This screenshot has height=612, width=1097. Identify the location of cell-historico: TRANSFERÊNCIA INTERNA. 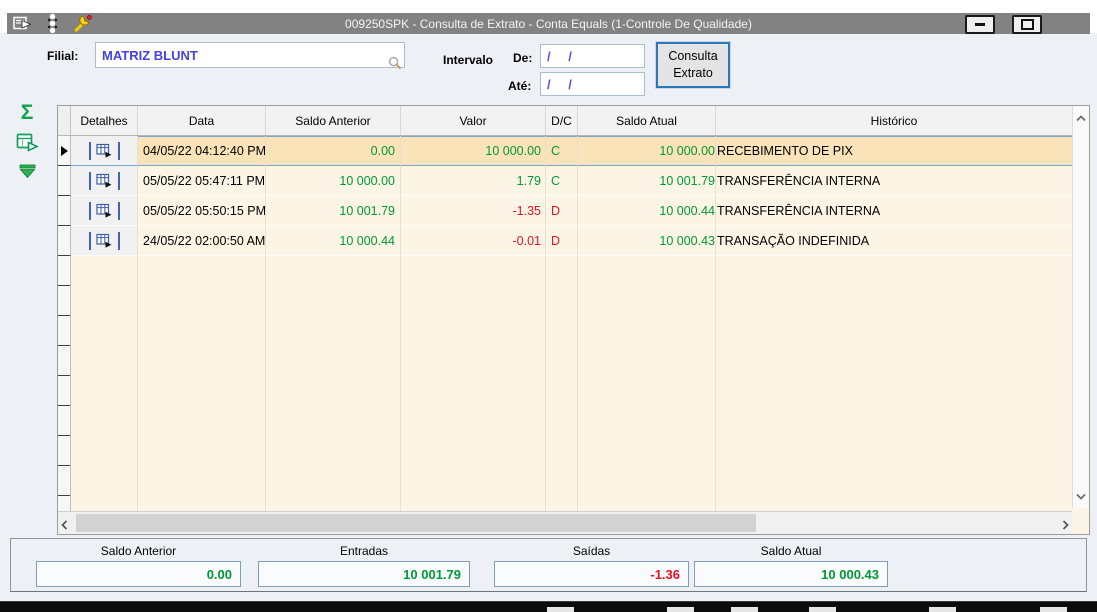
(894, 181).